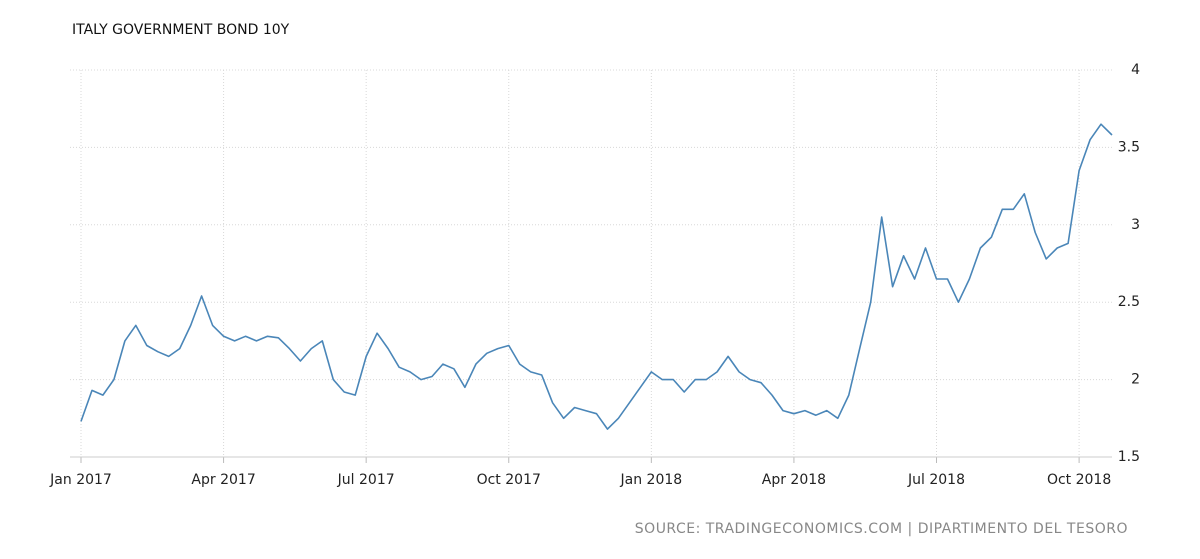 The height and width of the screenshot is (559, 1200). I want to click on x-tick-label: Oct 2018, so click(1079, 480).